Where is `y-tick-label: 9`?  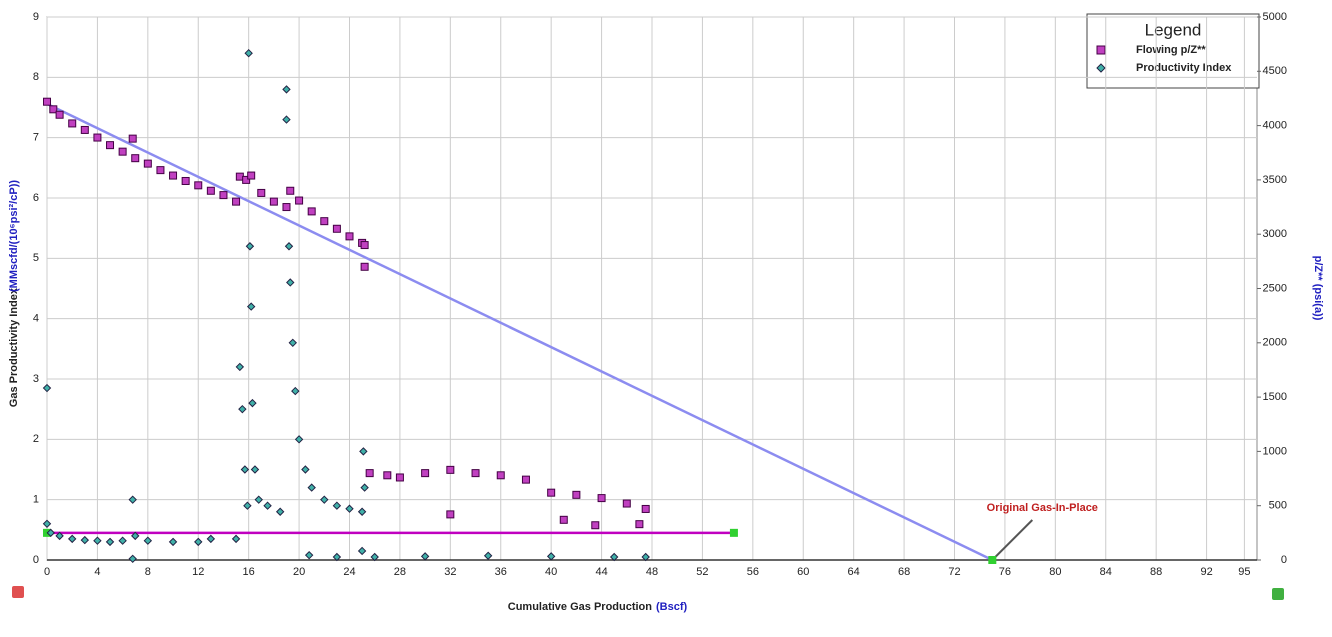 y-tick-label: 9 is located at coordinates (36, 17).